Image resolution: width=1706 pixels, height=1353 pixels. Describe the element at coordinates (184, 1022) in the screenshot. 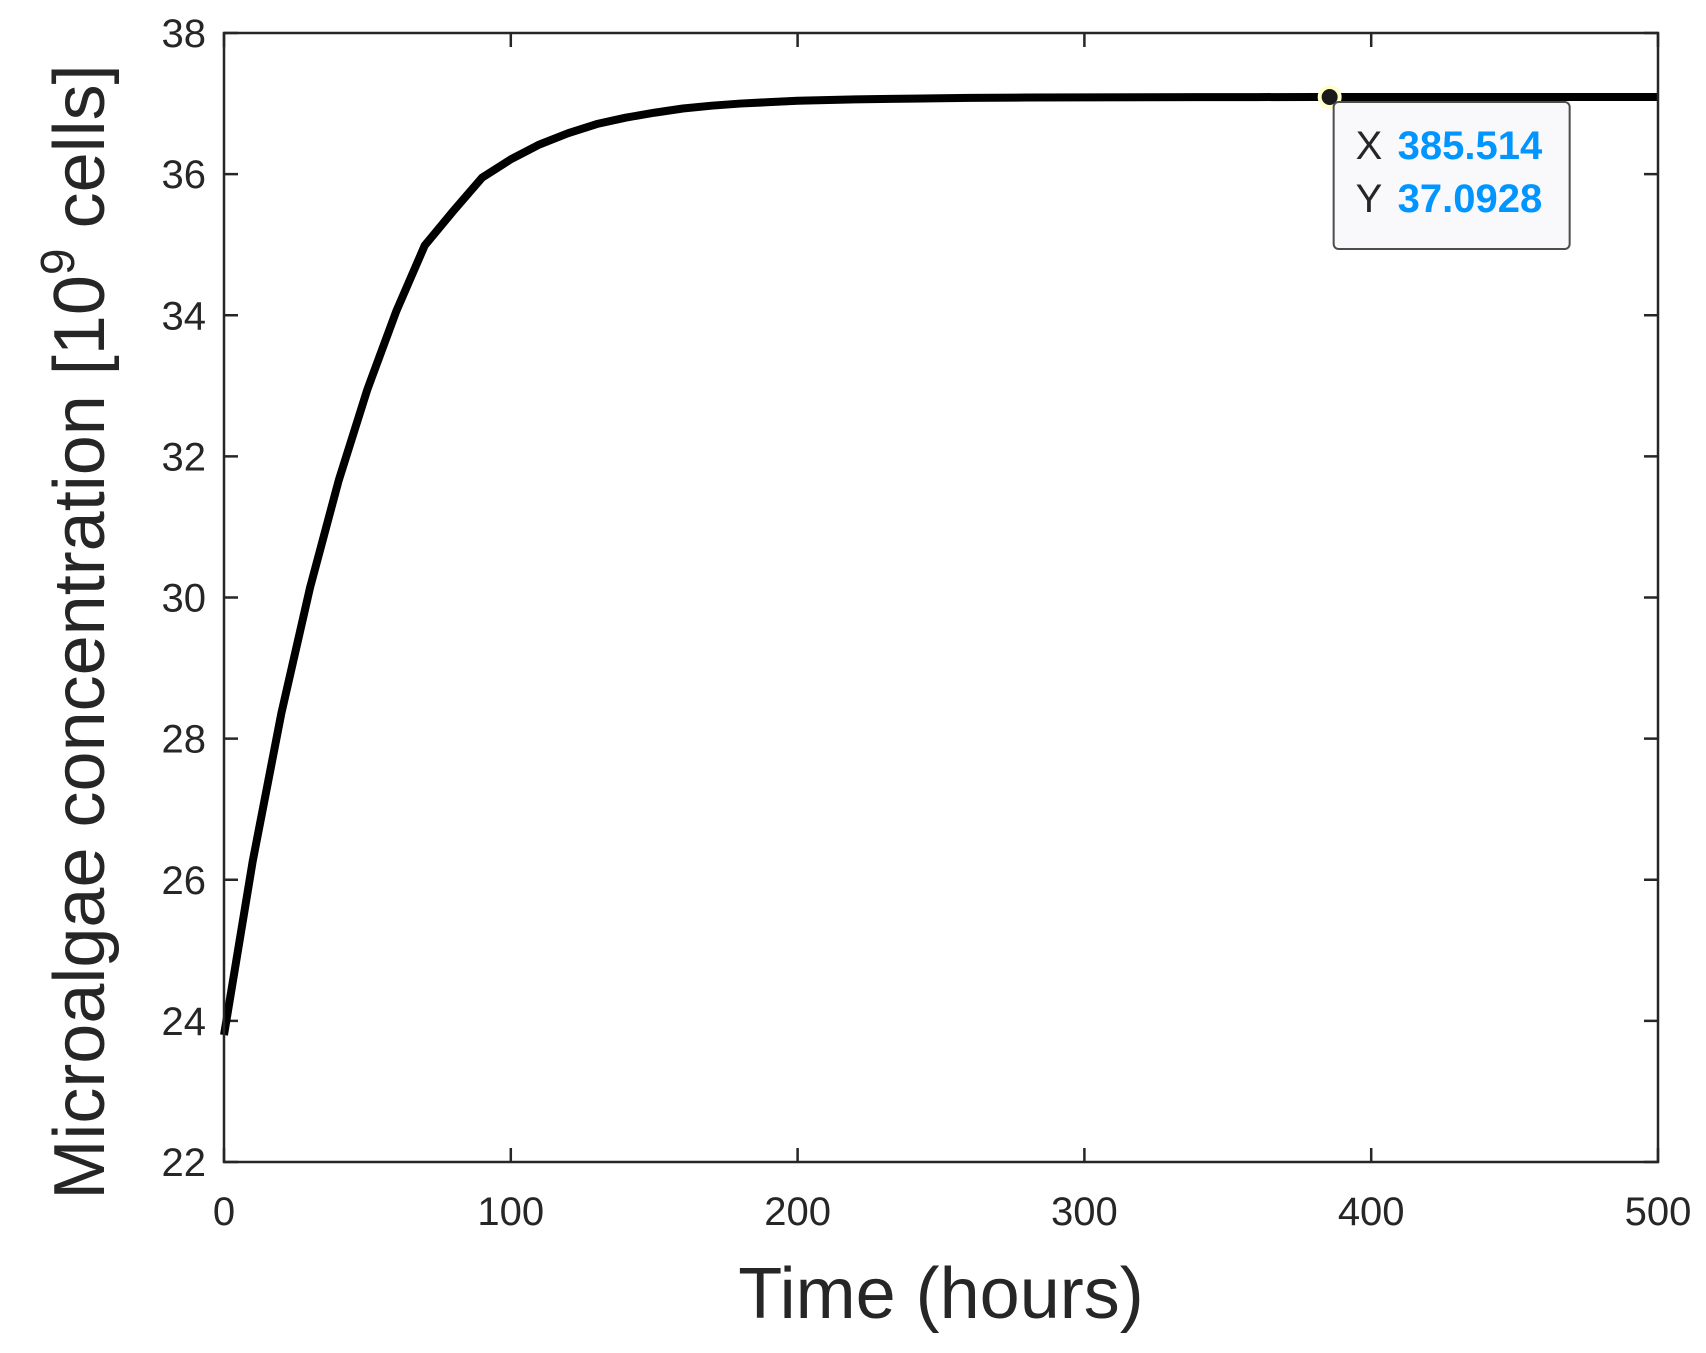

I see `y-tick-label: 24` at that location.